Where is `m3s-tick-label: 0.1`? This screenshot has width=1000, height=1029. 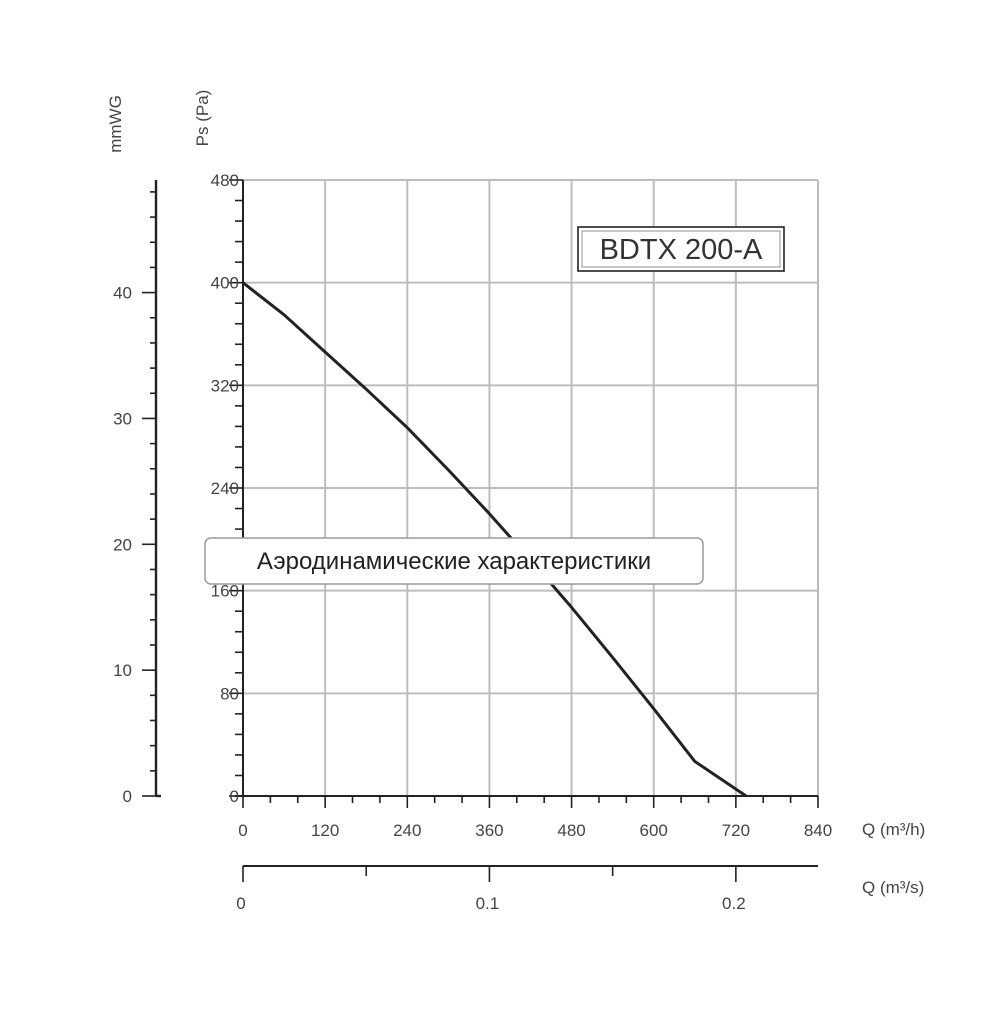
m3s-tick-label: 0.1 is located at coordinates (488, 903).